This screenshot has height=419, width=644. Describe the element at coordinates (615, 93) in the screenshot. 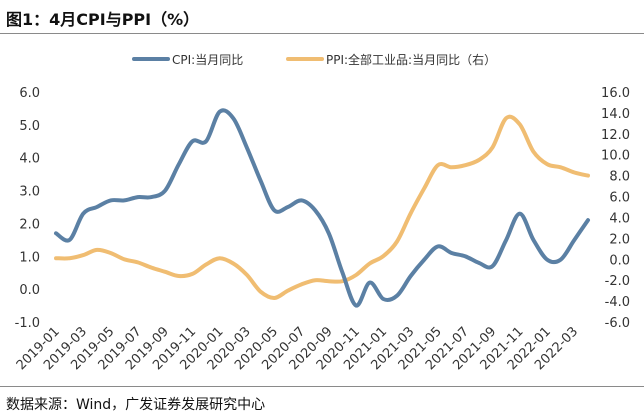

I see `y-right-tick-label: 16.0` at that location.